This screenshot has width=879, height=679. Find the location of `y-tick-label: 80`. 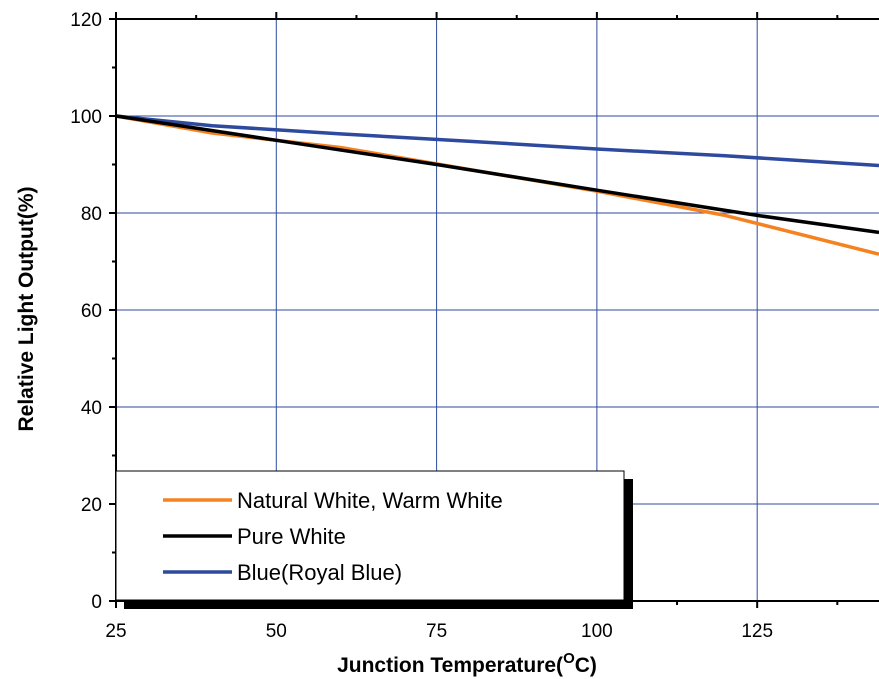

y-tick-label: 80 is located at coordinates (91, 214).